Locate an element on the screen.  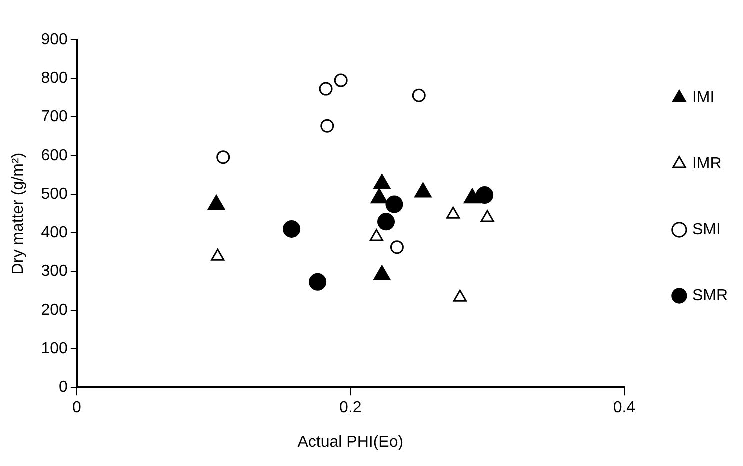
y-tick-label: 600 is located at coordinates (54, 155).